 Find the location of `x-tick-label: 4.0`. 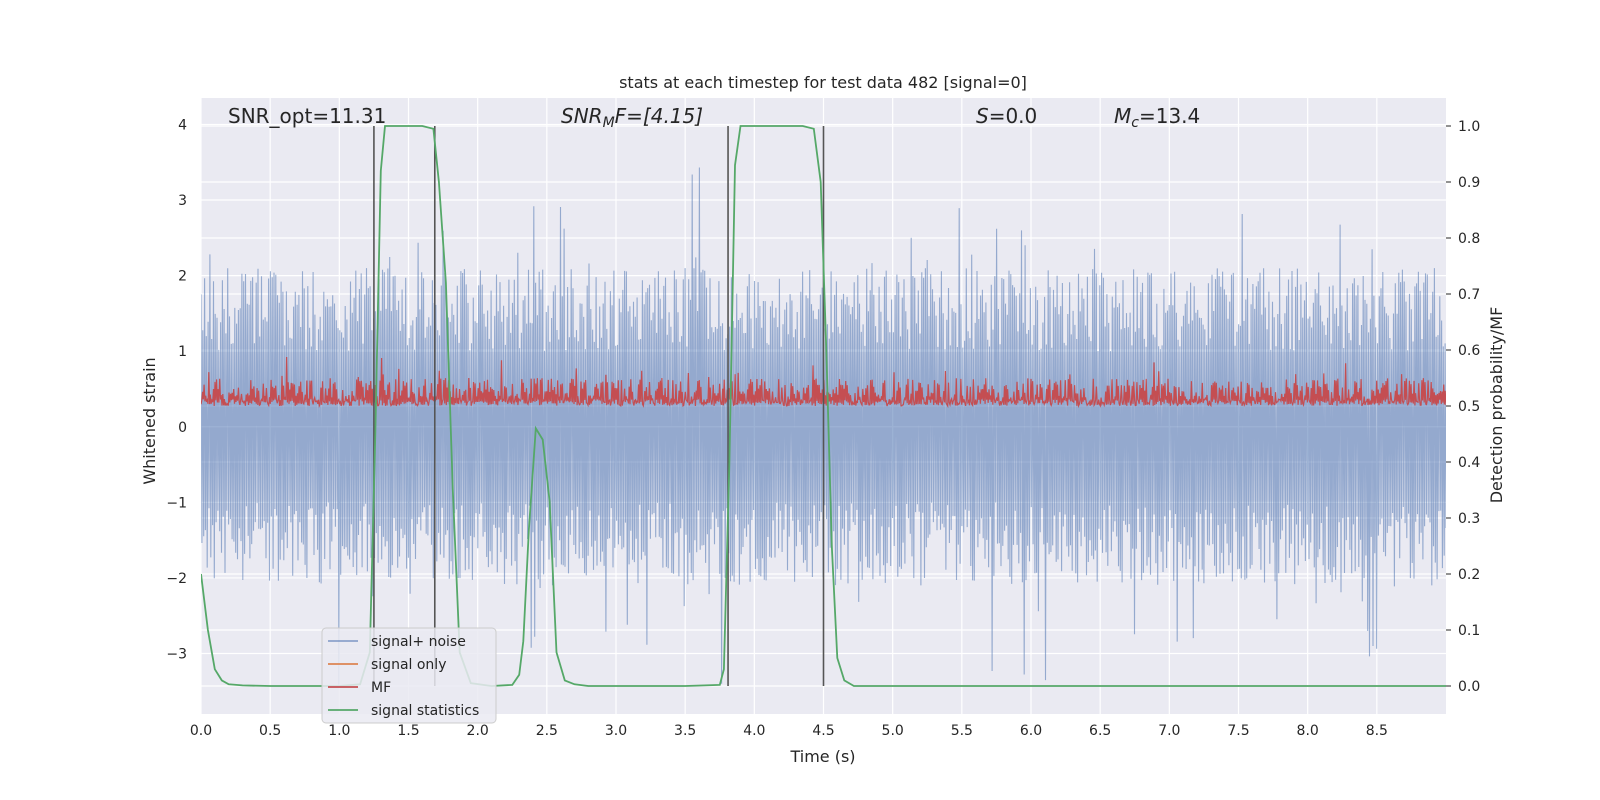

x-tick-label: 4.0 is located at coordinates (754, 731).